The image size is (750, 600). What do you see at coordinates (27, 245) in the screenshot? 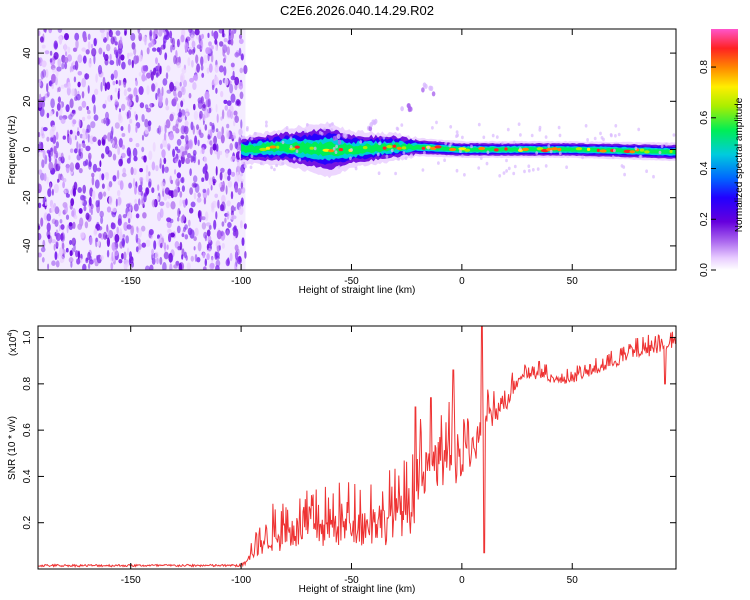
I see `spectrogram-y-tick-label: -40` at bounding box center [27, 245].